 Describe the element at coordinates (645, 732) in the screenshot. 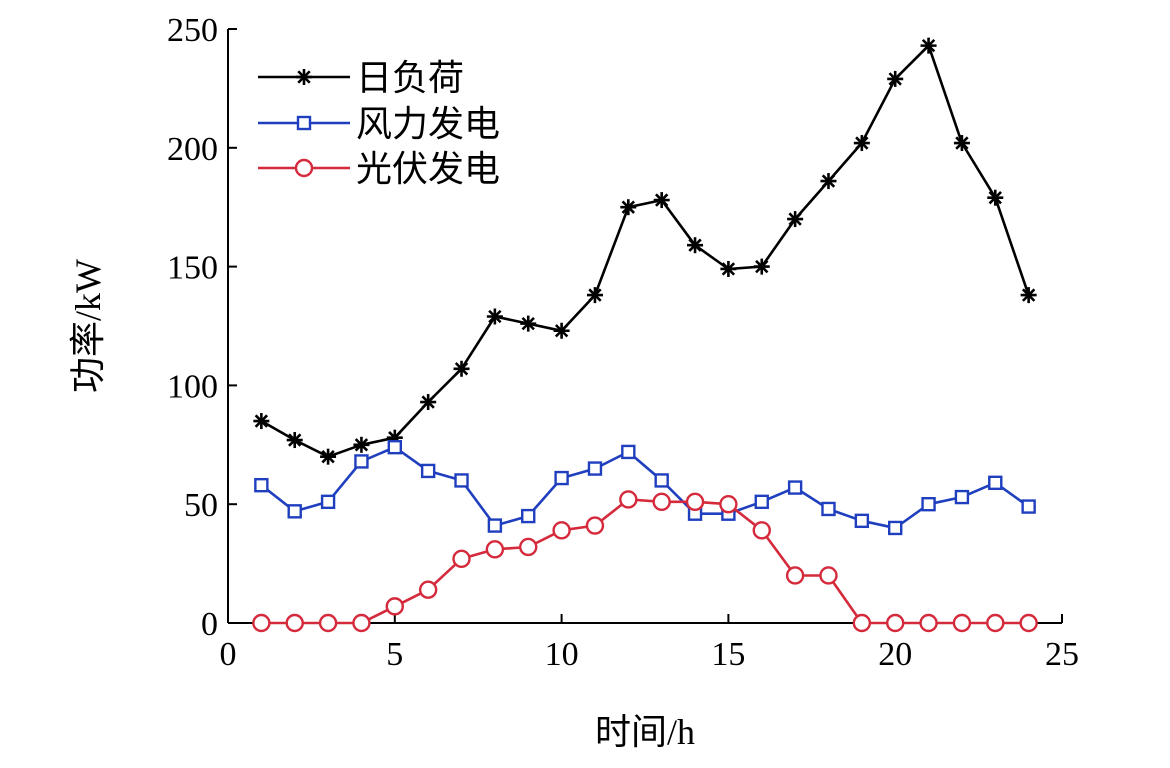

I see `x-axis-title: 时间/h` at that location.